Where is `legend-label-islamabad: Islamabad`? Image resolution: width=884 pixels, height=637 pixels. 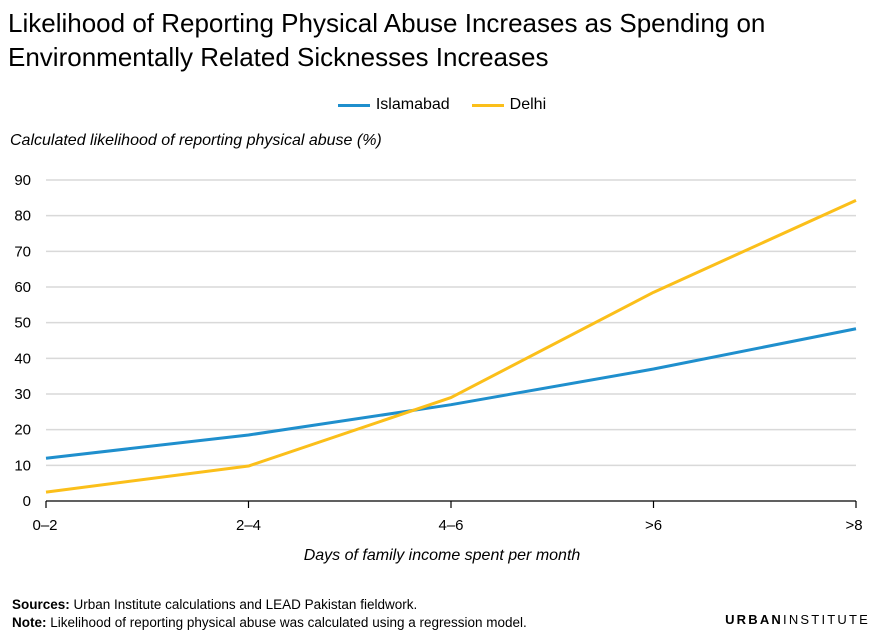
legend-label-islamabad: Islamabad is located at coordinates (412, 104).